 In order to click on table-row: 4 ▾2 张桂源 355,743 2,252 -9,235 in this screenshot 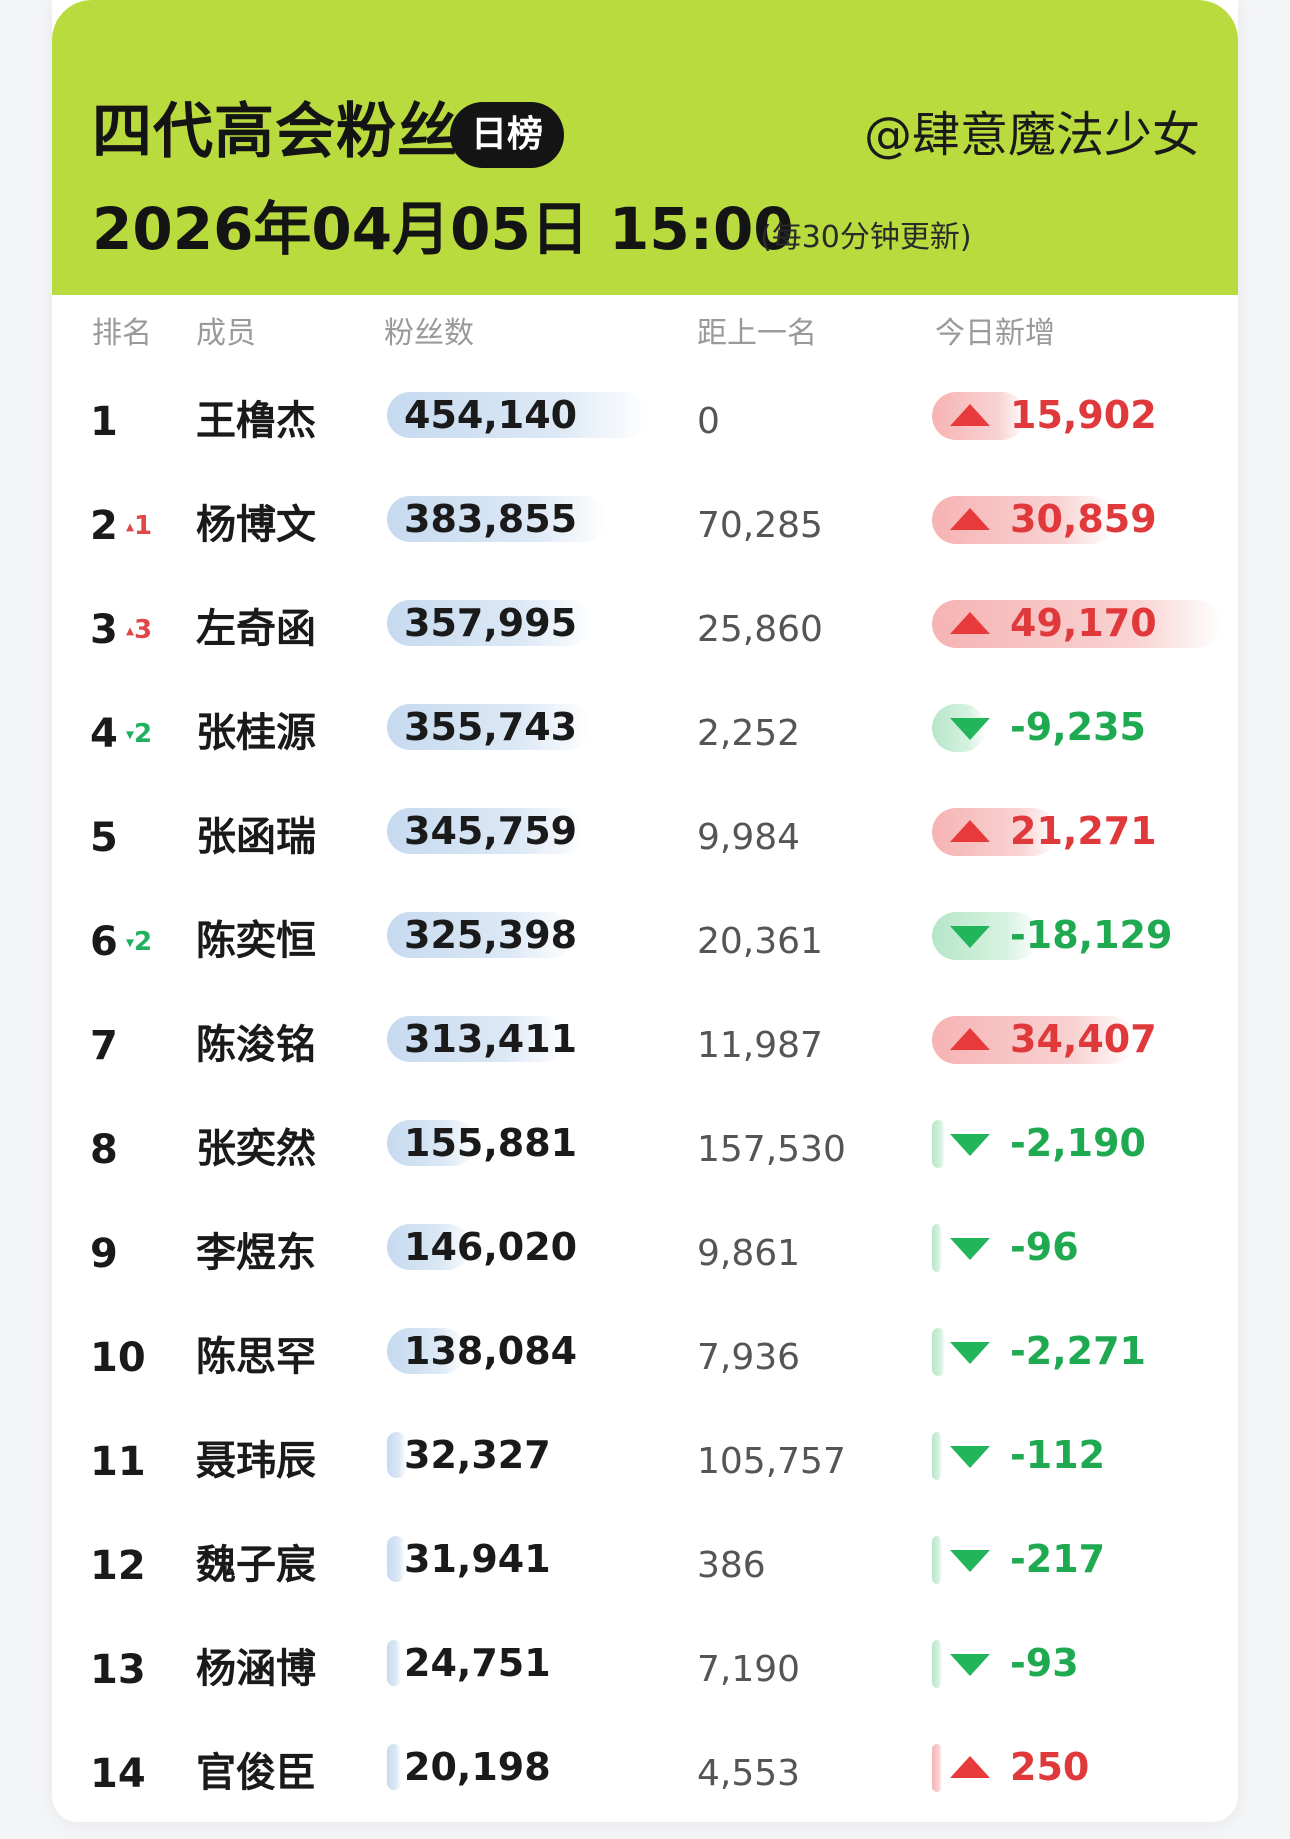, I will do `click(645, 732)`.